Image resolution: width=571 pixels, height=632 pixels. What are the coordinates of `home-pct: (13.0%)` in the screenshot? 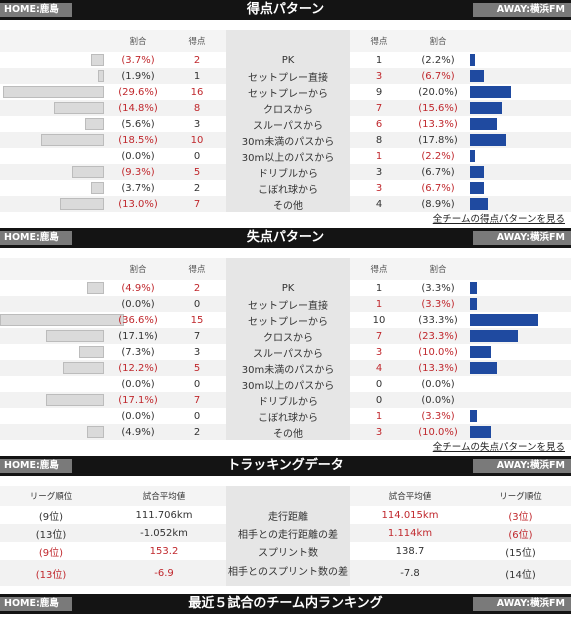 It's located at (138, 204).